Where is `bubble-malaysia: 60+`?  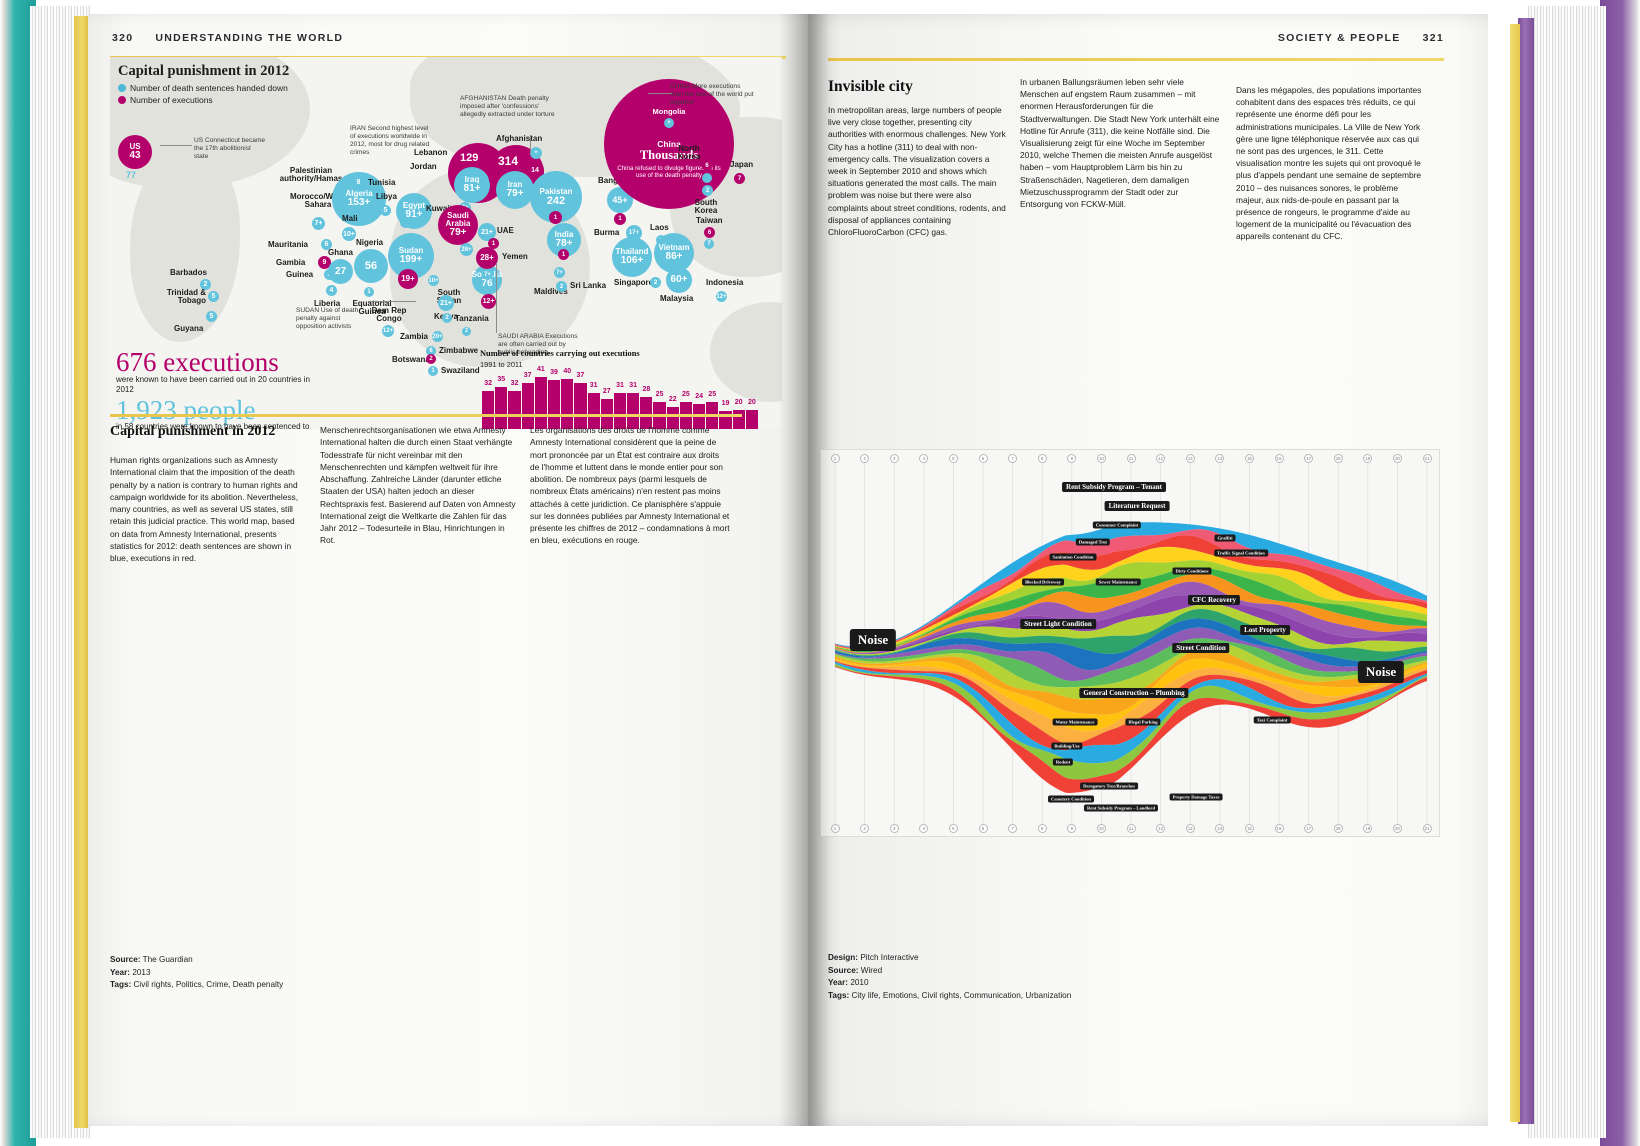 bubble-malaysia: 60+ is located at coordinates (679, 280).